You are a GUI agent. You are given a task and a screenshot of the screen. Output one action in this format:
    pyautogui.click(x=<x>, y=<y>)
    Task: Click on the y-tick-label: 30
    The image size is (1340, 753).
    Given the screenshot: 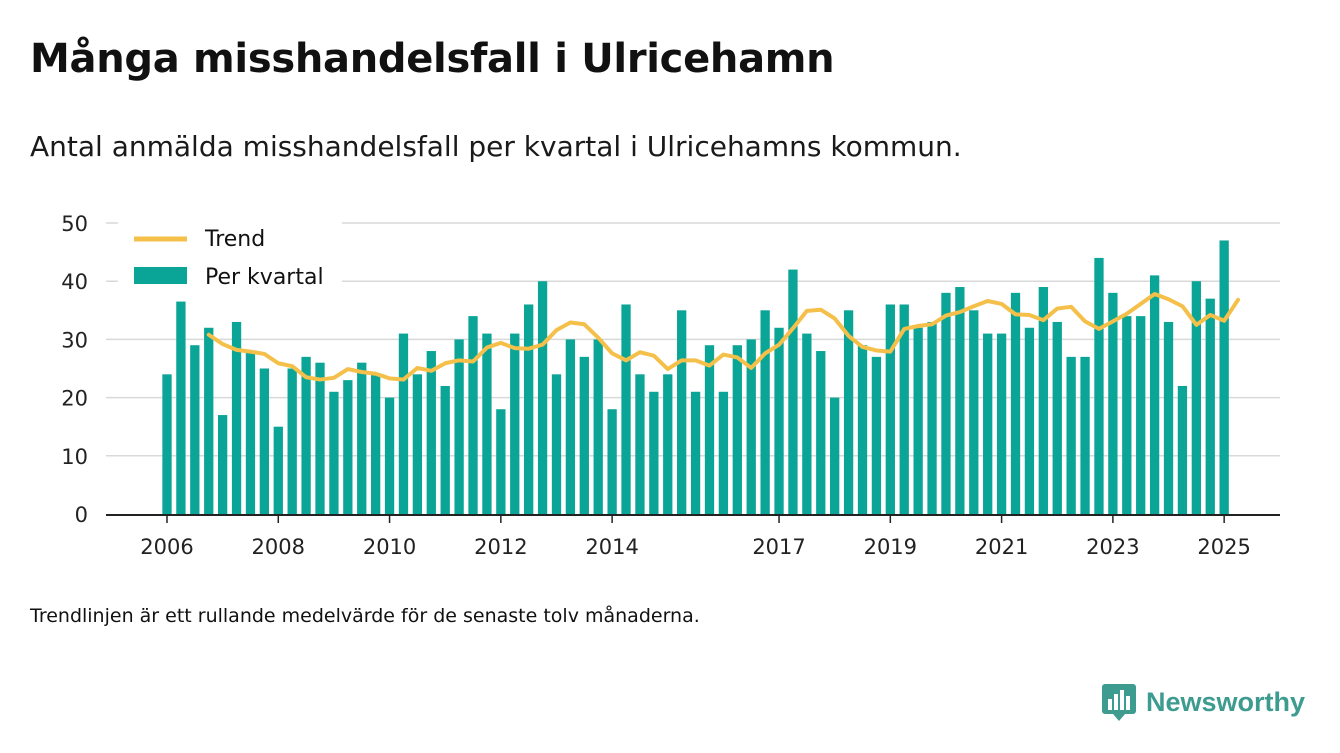 What is the action you would take?
    pyautogui.click(x=74, y=340)
    